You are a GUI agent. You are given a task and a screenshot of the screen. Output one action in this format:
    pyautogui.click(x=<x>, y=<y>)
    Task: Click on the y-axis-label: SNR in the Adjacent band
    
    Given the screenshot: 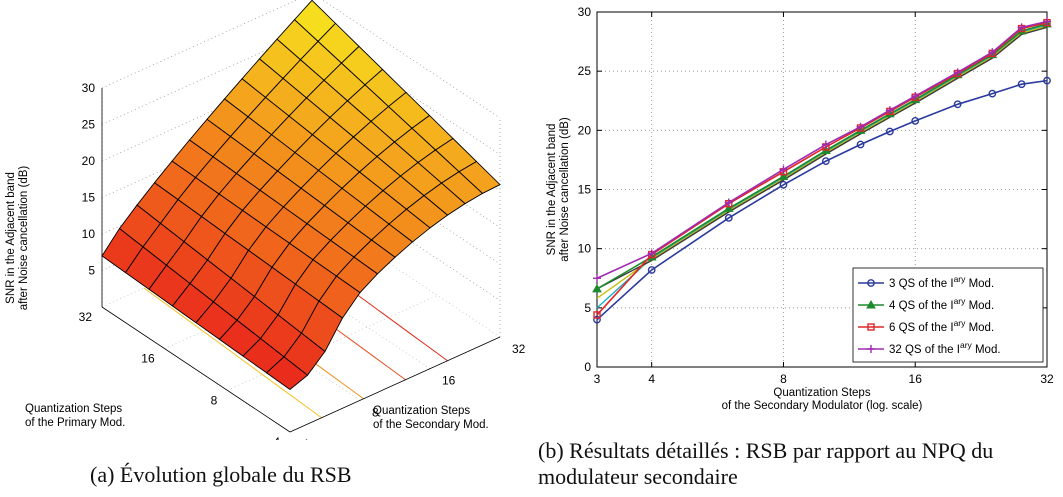 What is the action you would take?
    pyautogui.click(x=552, y=190)
    